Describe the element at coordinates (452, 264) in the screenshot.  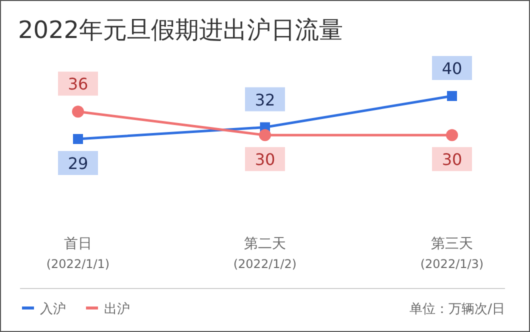
I see `x-tick: (2022/1/3)` at that location.